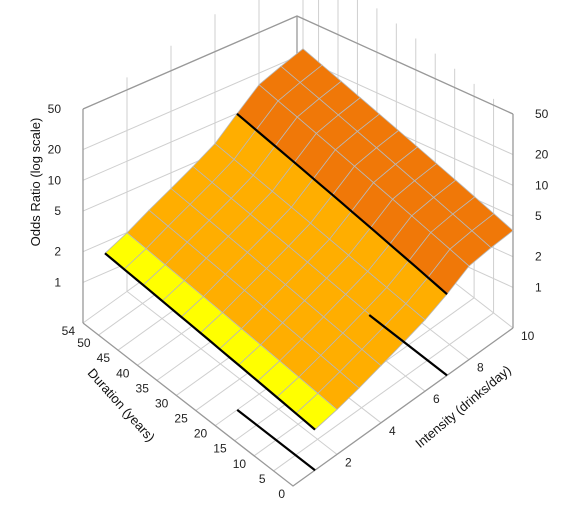 This screenshot has width=571, height=506. Describe the element at coordinates (55, 180) in the screenshot. I see `z-tick-label-left: 10` at that location.